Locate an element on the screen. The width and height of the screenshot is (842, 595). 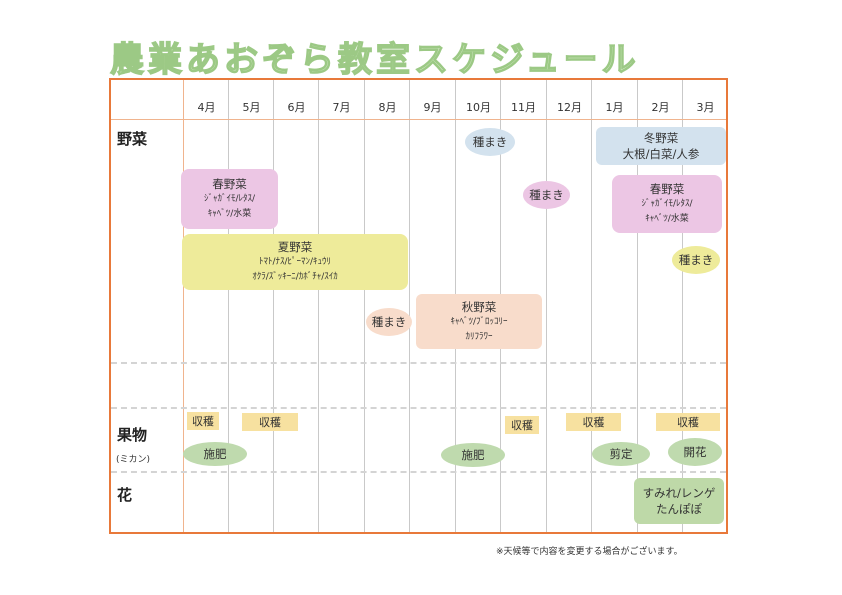
month-header: 12月 is located at coordinates (569, 107).